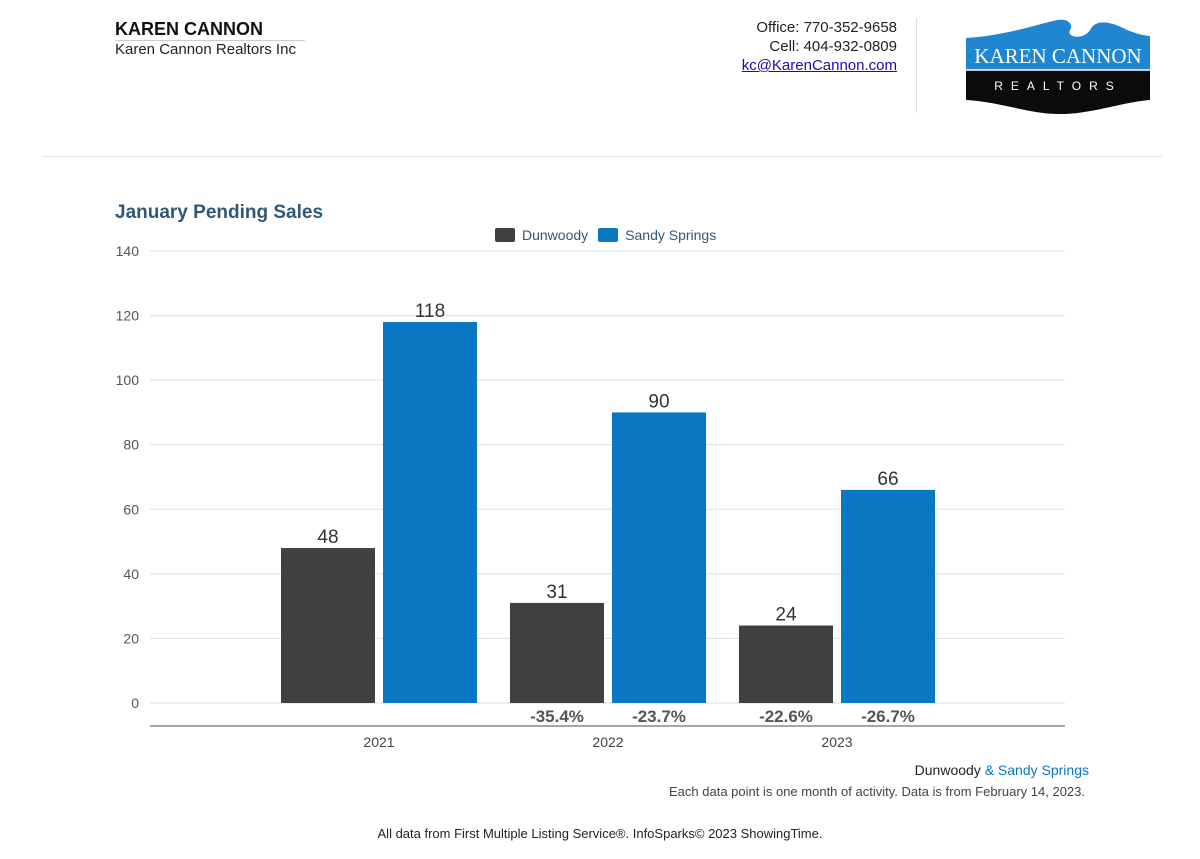  Describe the element at coordinates (916, 65) in the screenshot. I see `header-divider` at that location.